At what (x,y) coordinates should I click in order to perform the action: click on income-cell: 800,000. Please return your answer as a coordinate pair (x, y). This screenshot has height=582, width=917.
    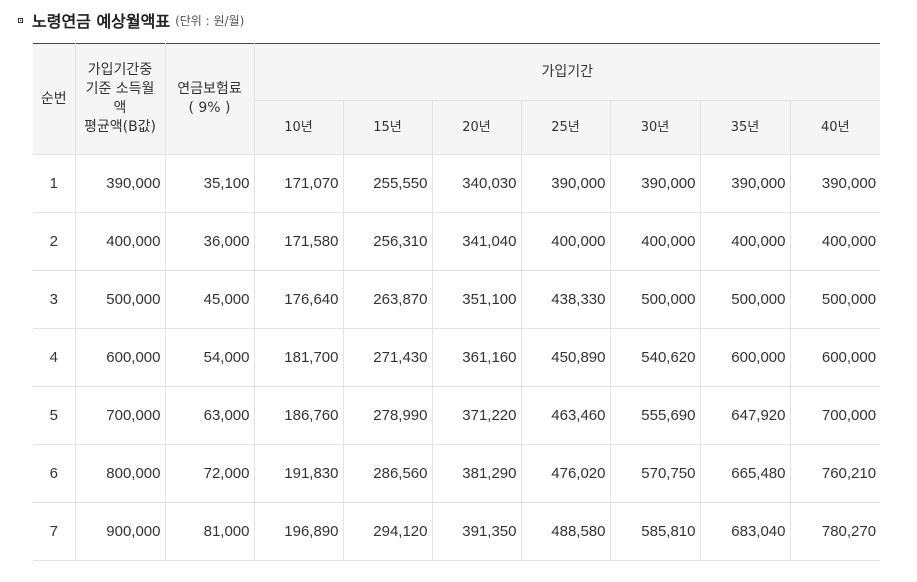
    Looking at the image, I should click on (120, 473).